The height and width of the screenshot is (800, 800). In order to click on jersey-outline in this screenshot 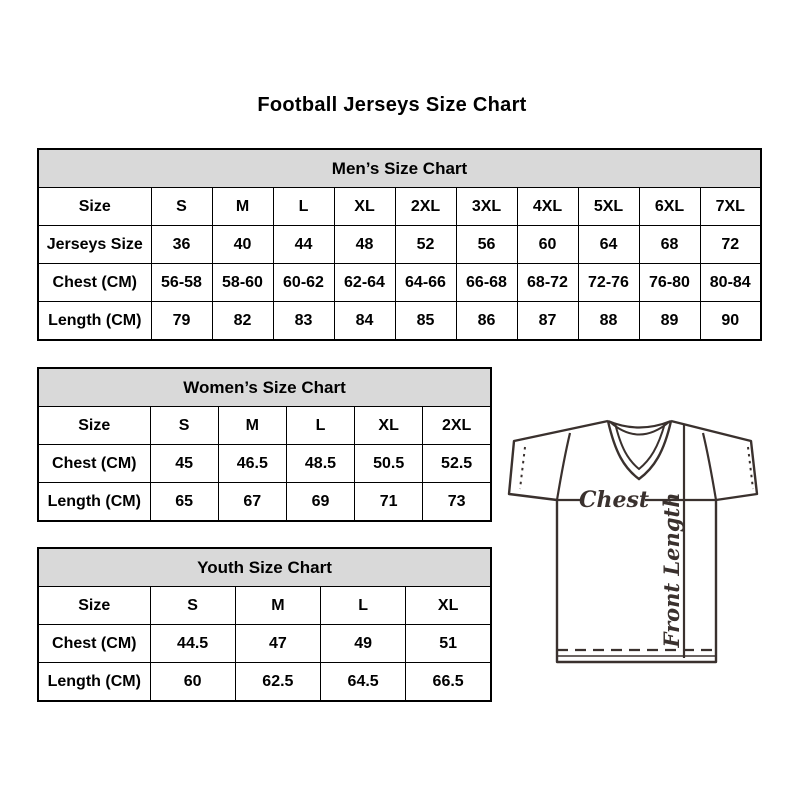, I will do `click(633, 541)`.